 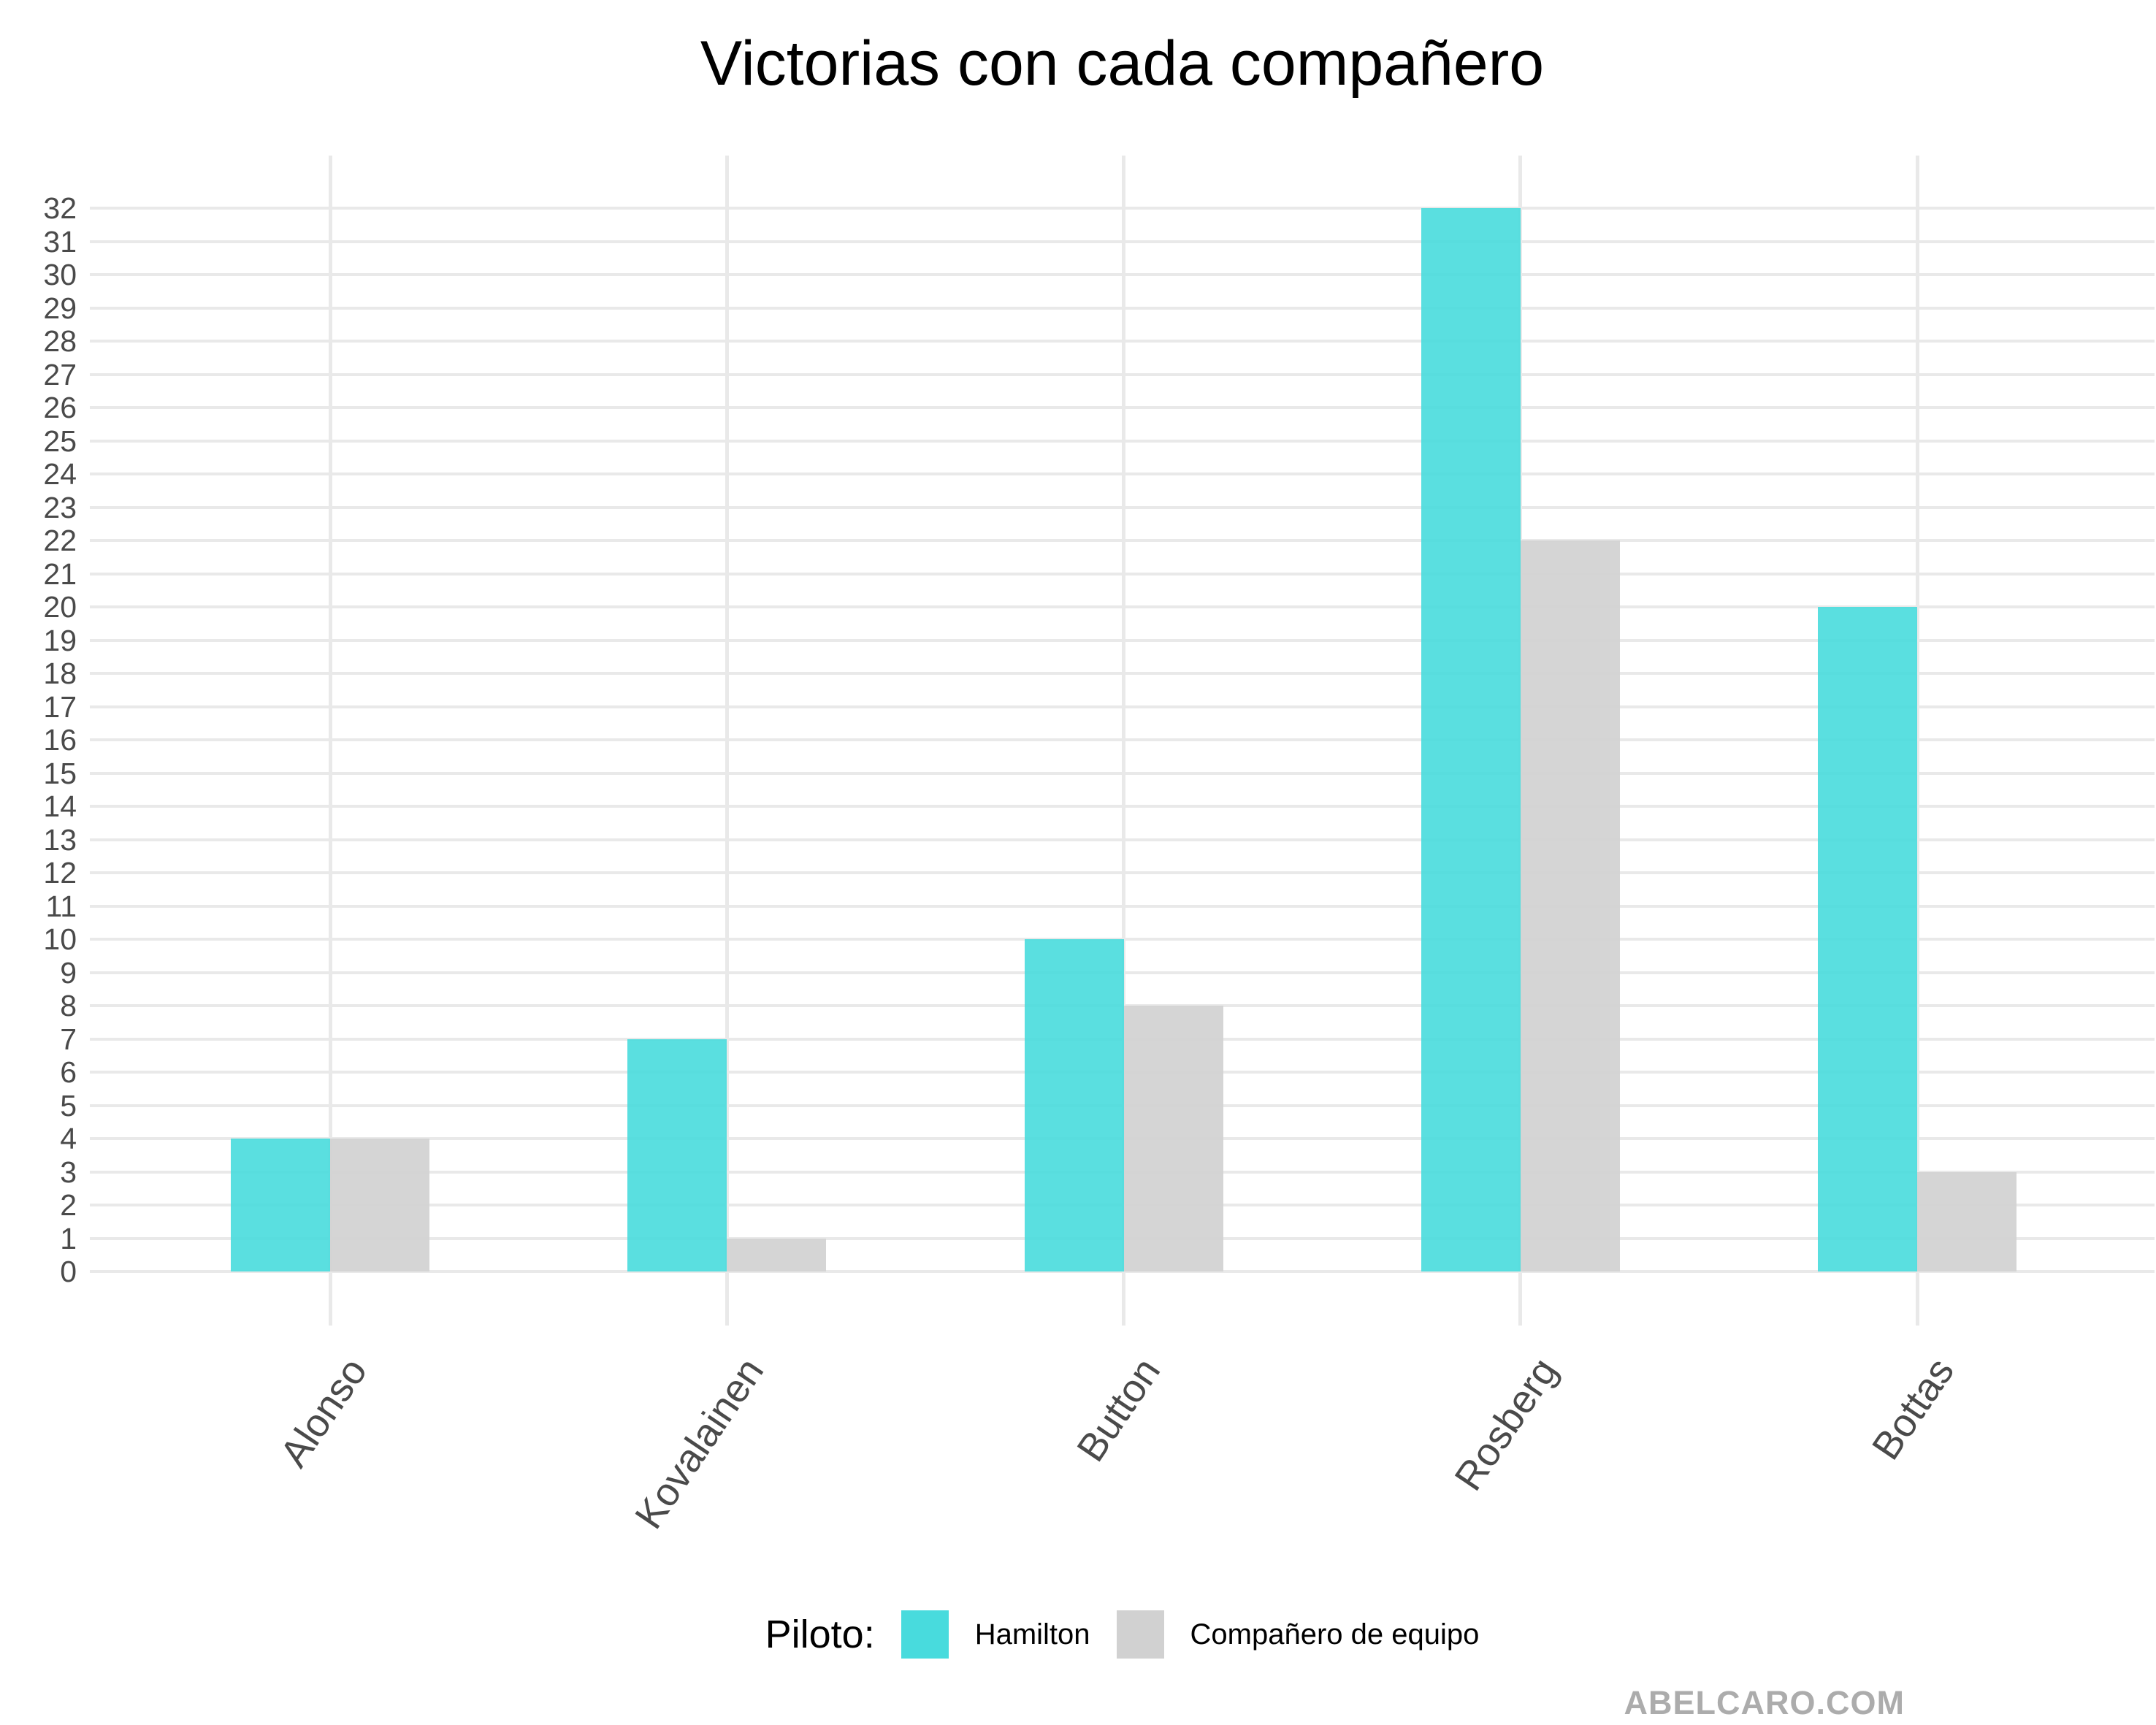 What do you see at coordinates (1124, 741) in the screenshot?
I see `gridline-x-button` at bounding box center [1124, 741].